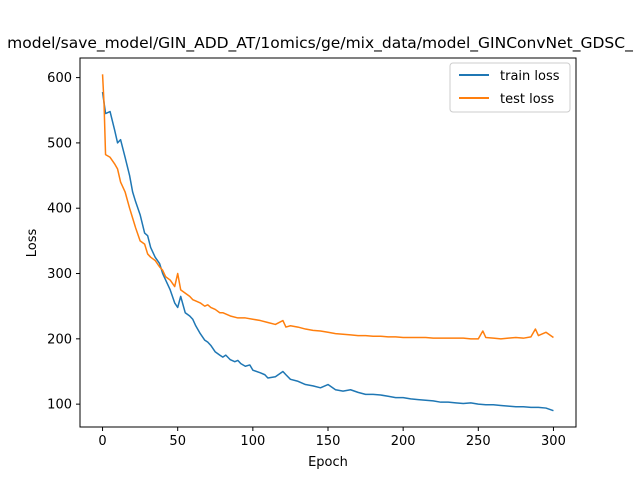  What do you see at coordinates (478, 441) in the screenshot?
I see `x-tick-label: 250` at bounding box center [478, 441].